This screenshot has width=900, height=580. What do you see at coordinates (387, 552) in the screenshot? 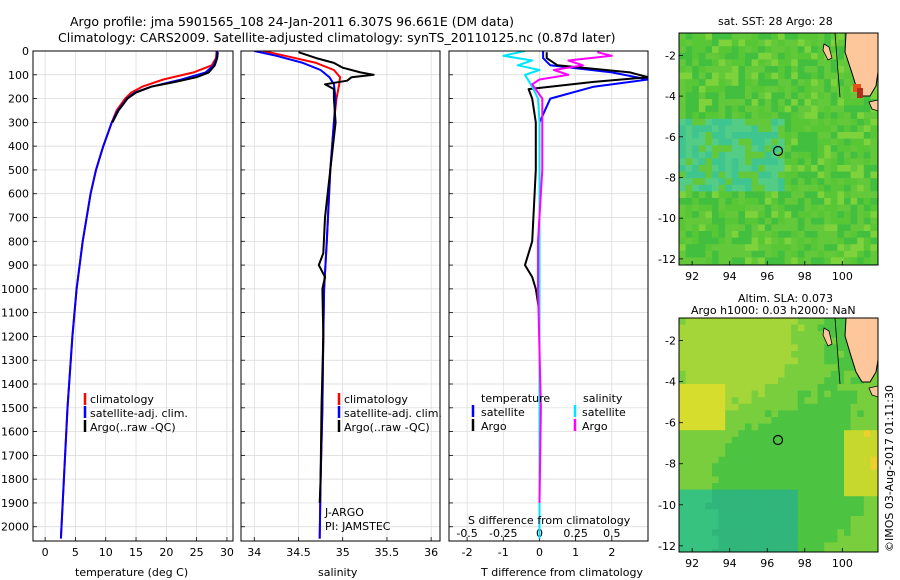
I see `x-tick-label: 35.5` at bounding box center [387, 552].